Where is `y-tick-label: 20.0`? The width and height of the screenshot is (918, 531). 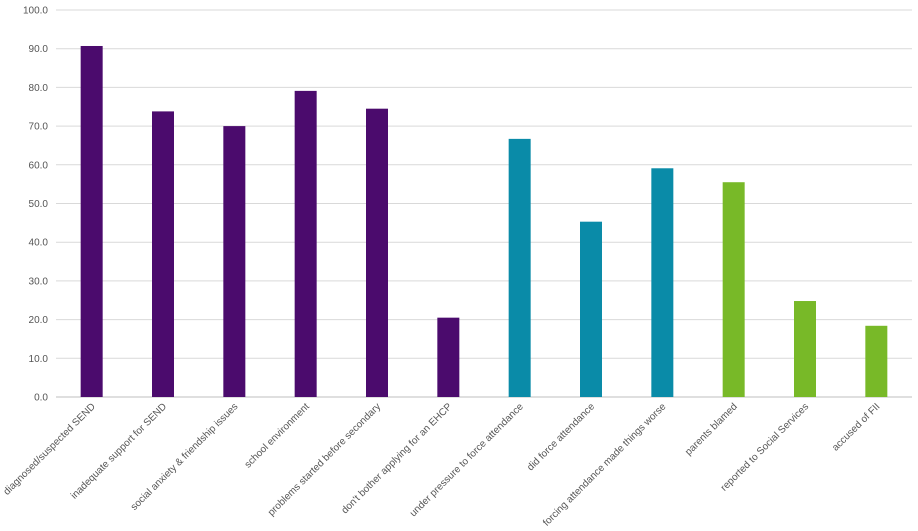
y-tick-label: 20.0 is located at coordinates (39, 320).